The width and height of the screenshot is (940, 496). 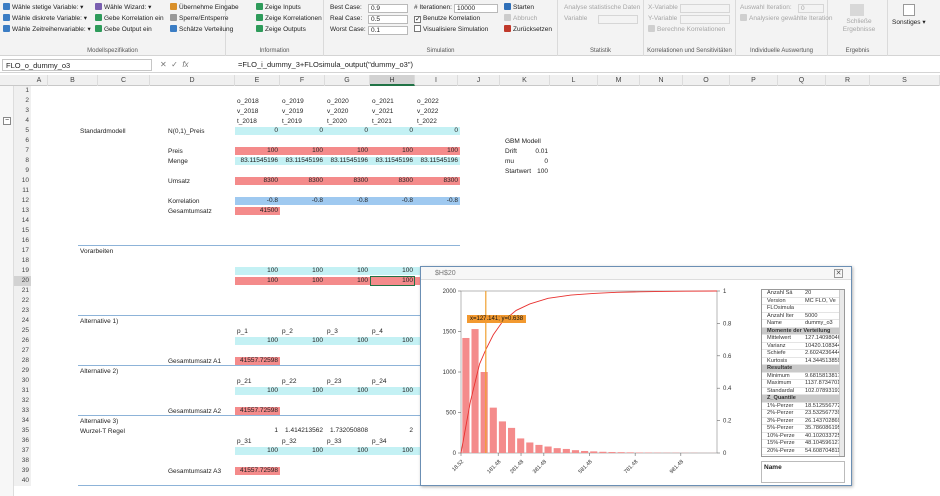 I want to click on row-header: 31, so click(x=22, y=391).